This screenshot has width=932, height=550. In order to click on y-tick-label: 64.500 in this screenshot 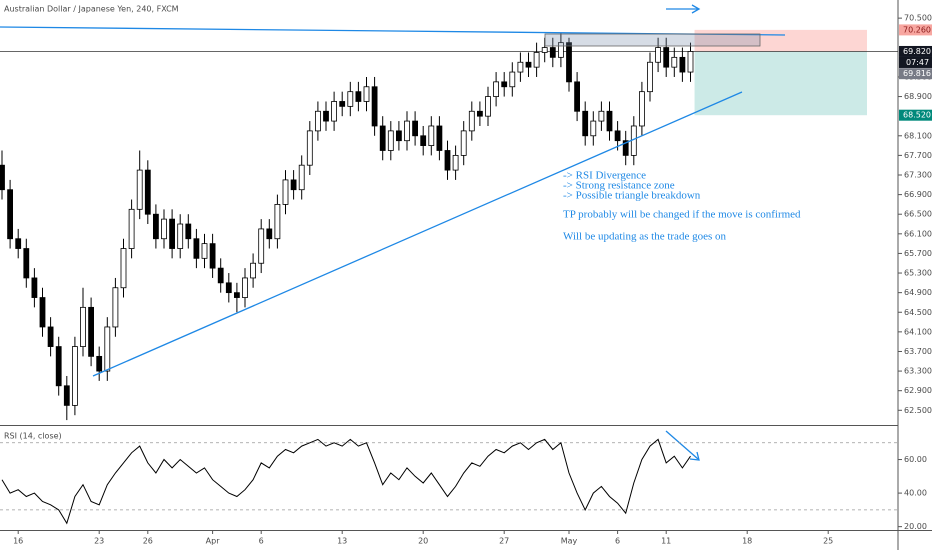, I will do `click(918, 312)`.